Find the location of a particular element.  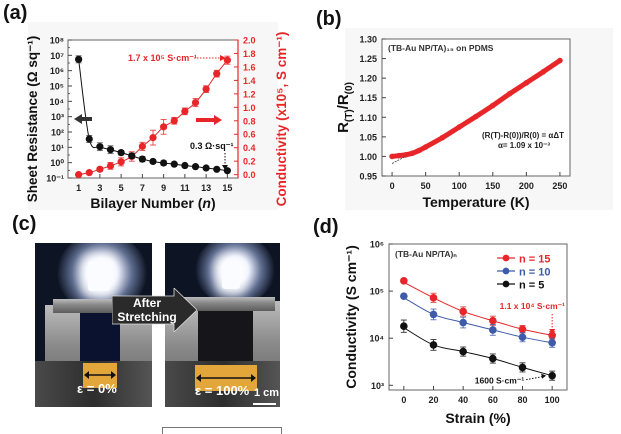

scale-bar is located at coordinates (264, 404).